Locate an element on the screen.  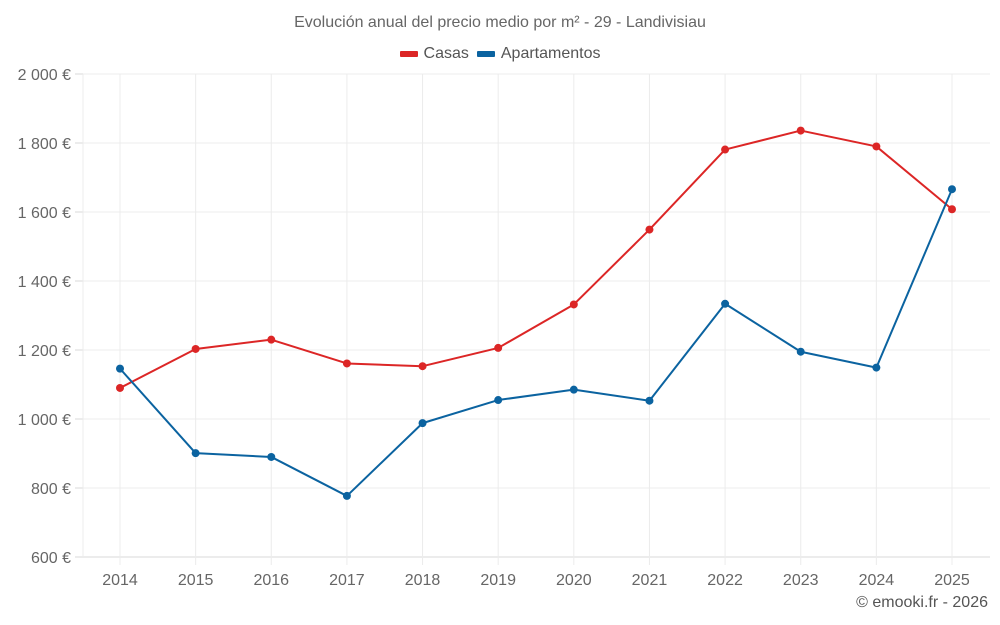
x-tick-label: 2015 is located at coordinates (196, 580).